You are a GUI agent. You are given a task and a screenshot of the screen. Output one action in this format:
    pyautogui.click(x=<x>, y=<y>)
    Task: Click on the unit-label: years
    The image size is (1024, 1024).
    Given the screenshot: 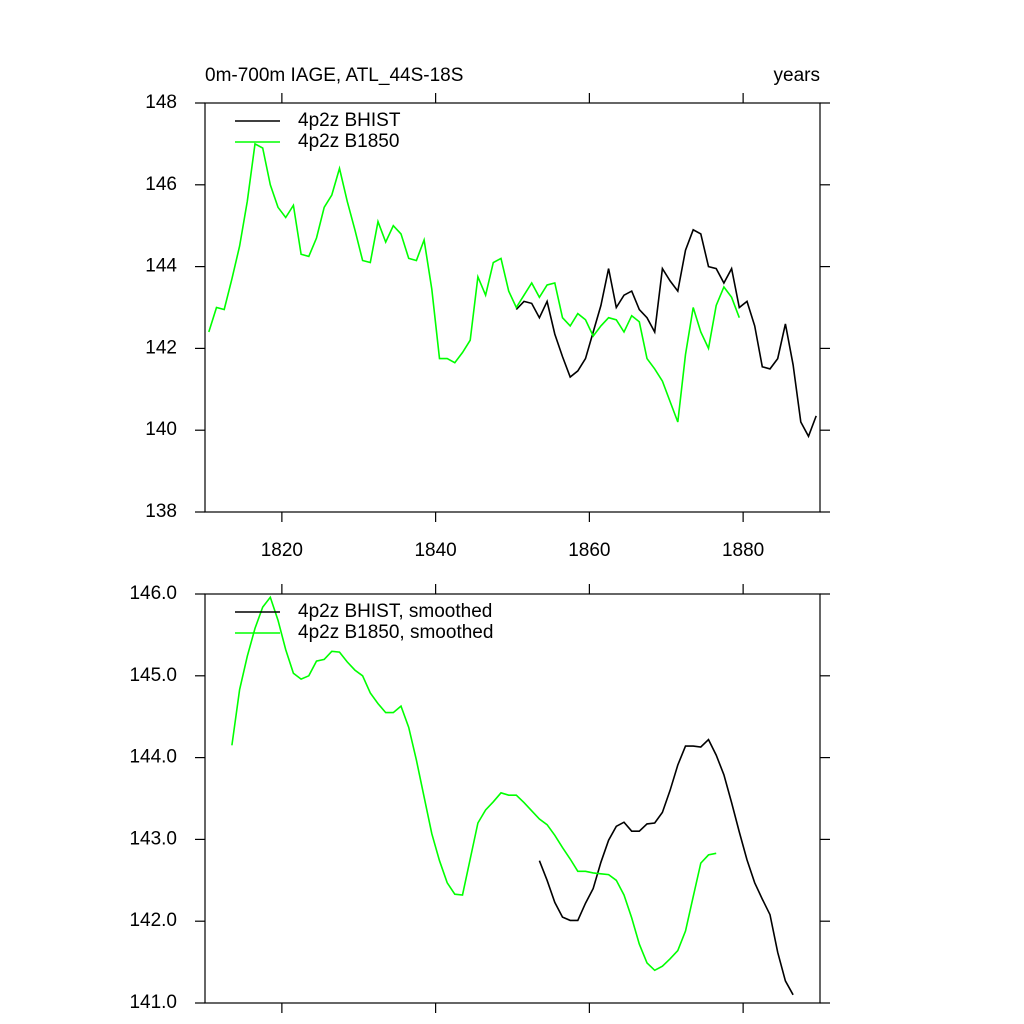 What is the action you would take?
    pyautogui.click(x=797, y=75)
    